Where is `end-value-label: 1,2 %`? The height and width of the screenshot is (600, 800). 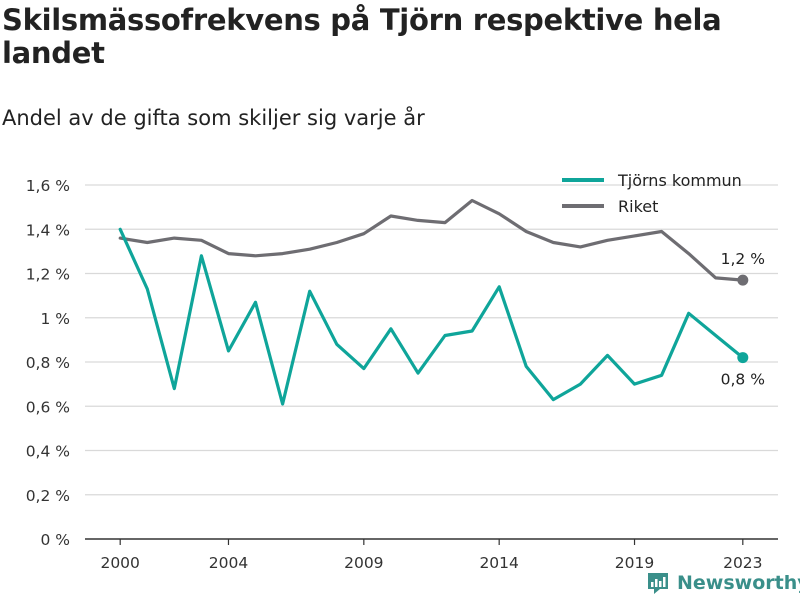
end-value-label: 1,2 % is located at coordinates (743, 259).